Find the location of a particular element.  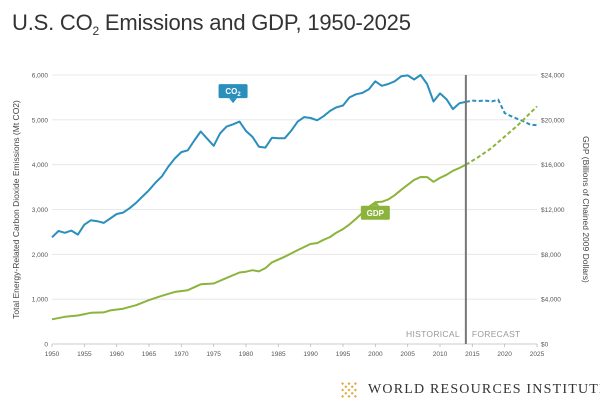

x-tick-label: 1995 is located at coordinates (343, 354).